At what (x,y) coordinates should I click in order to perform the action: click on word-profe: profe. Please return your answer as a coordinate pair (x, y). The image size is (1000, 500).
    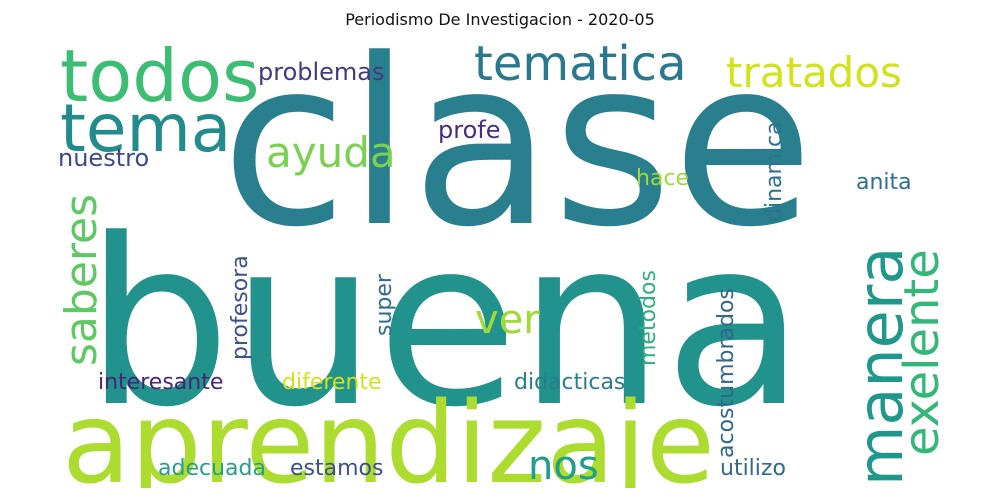
    Looking at the image, I should click on (469, 130).